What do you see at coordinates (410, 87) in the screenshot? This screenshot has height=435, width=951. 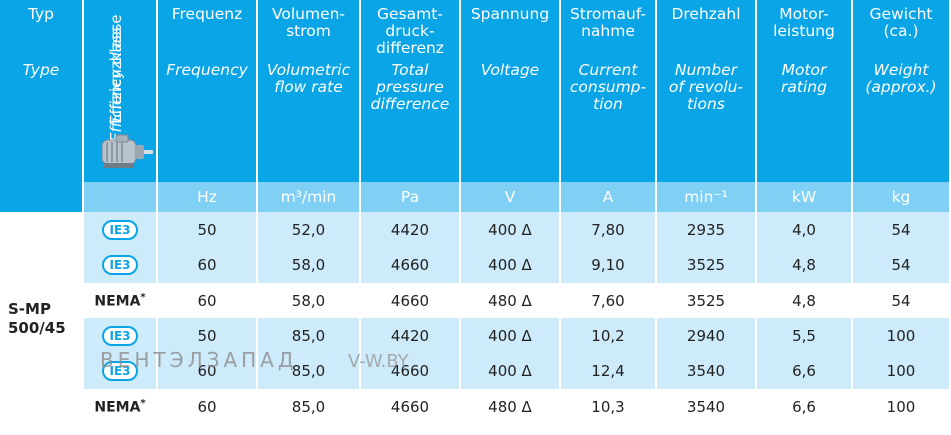 I see `header-col-en: Total pressure difference` at bounding box center [410, 87].